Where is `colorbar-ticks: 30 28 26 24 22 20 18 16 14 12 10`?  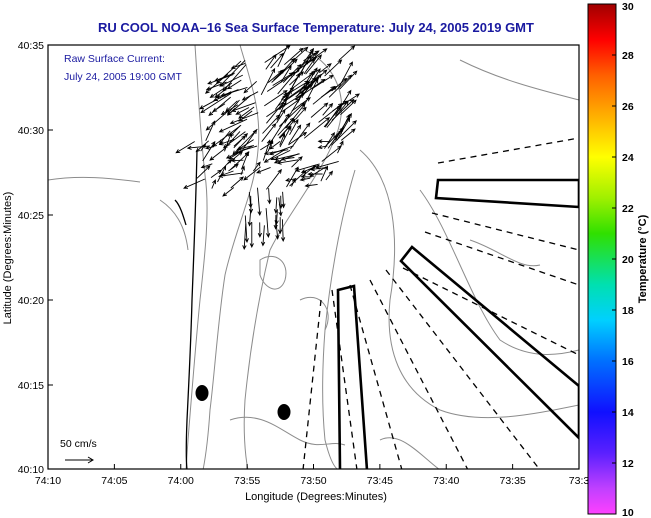 colorbar-ticks: 30 28 26 24 22 20 18 16 14 12 10 is located at coordinates (623, 259).